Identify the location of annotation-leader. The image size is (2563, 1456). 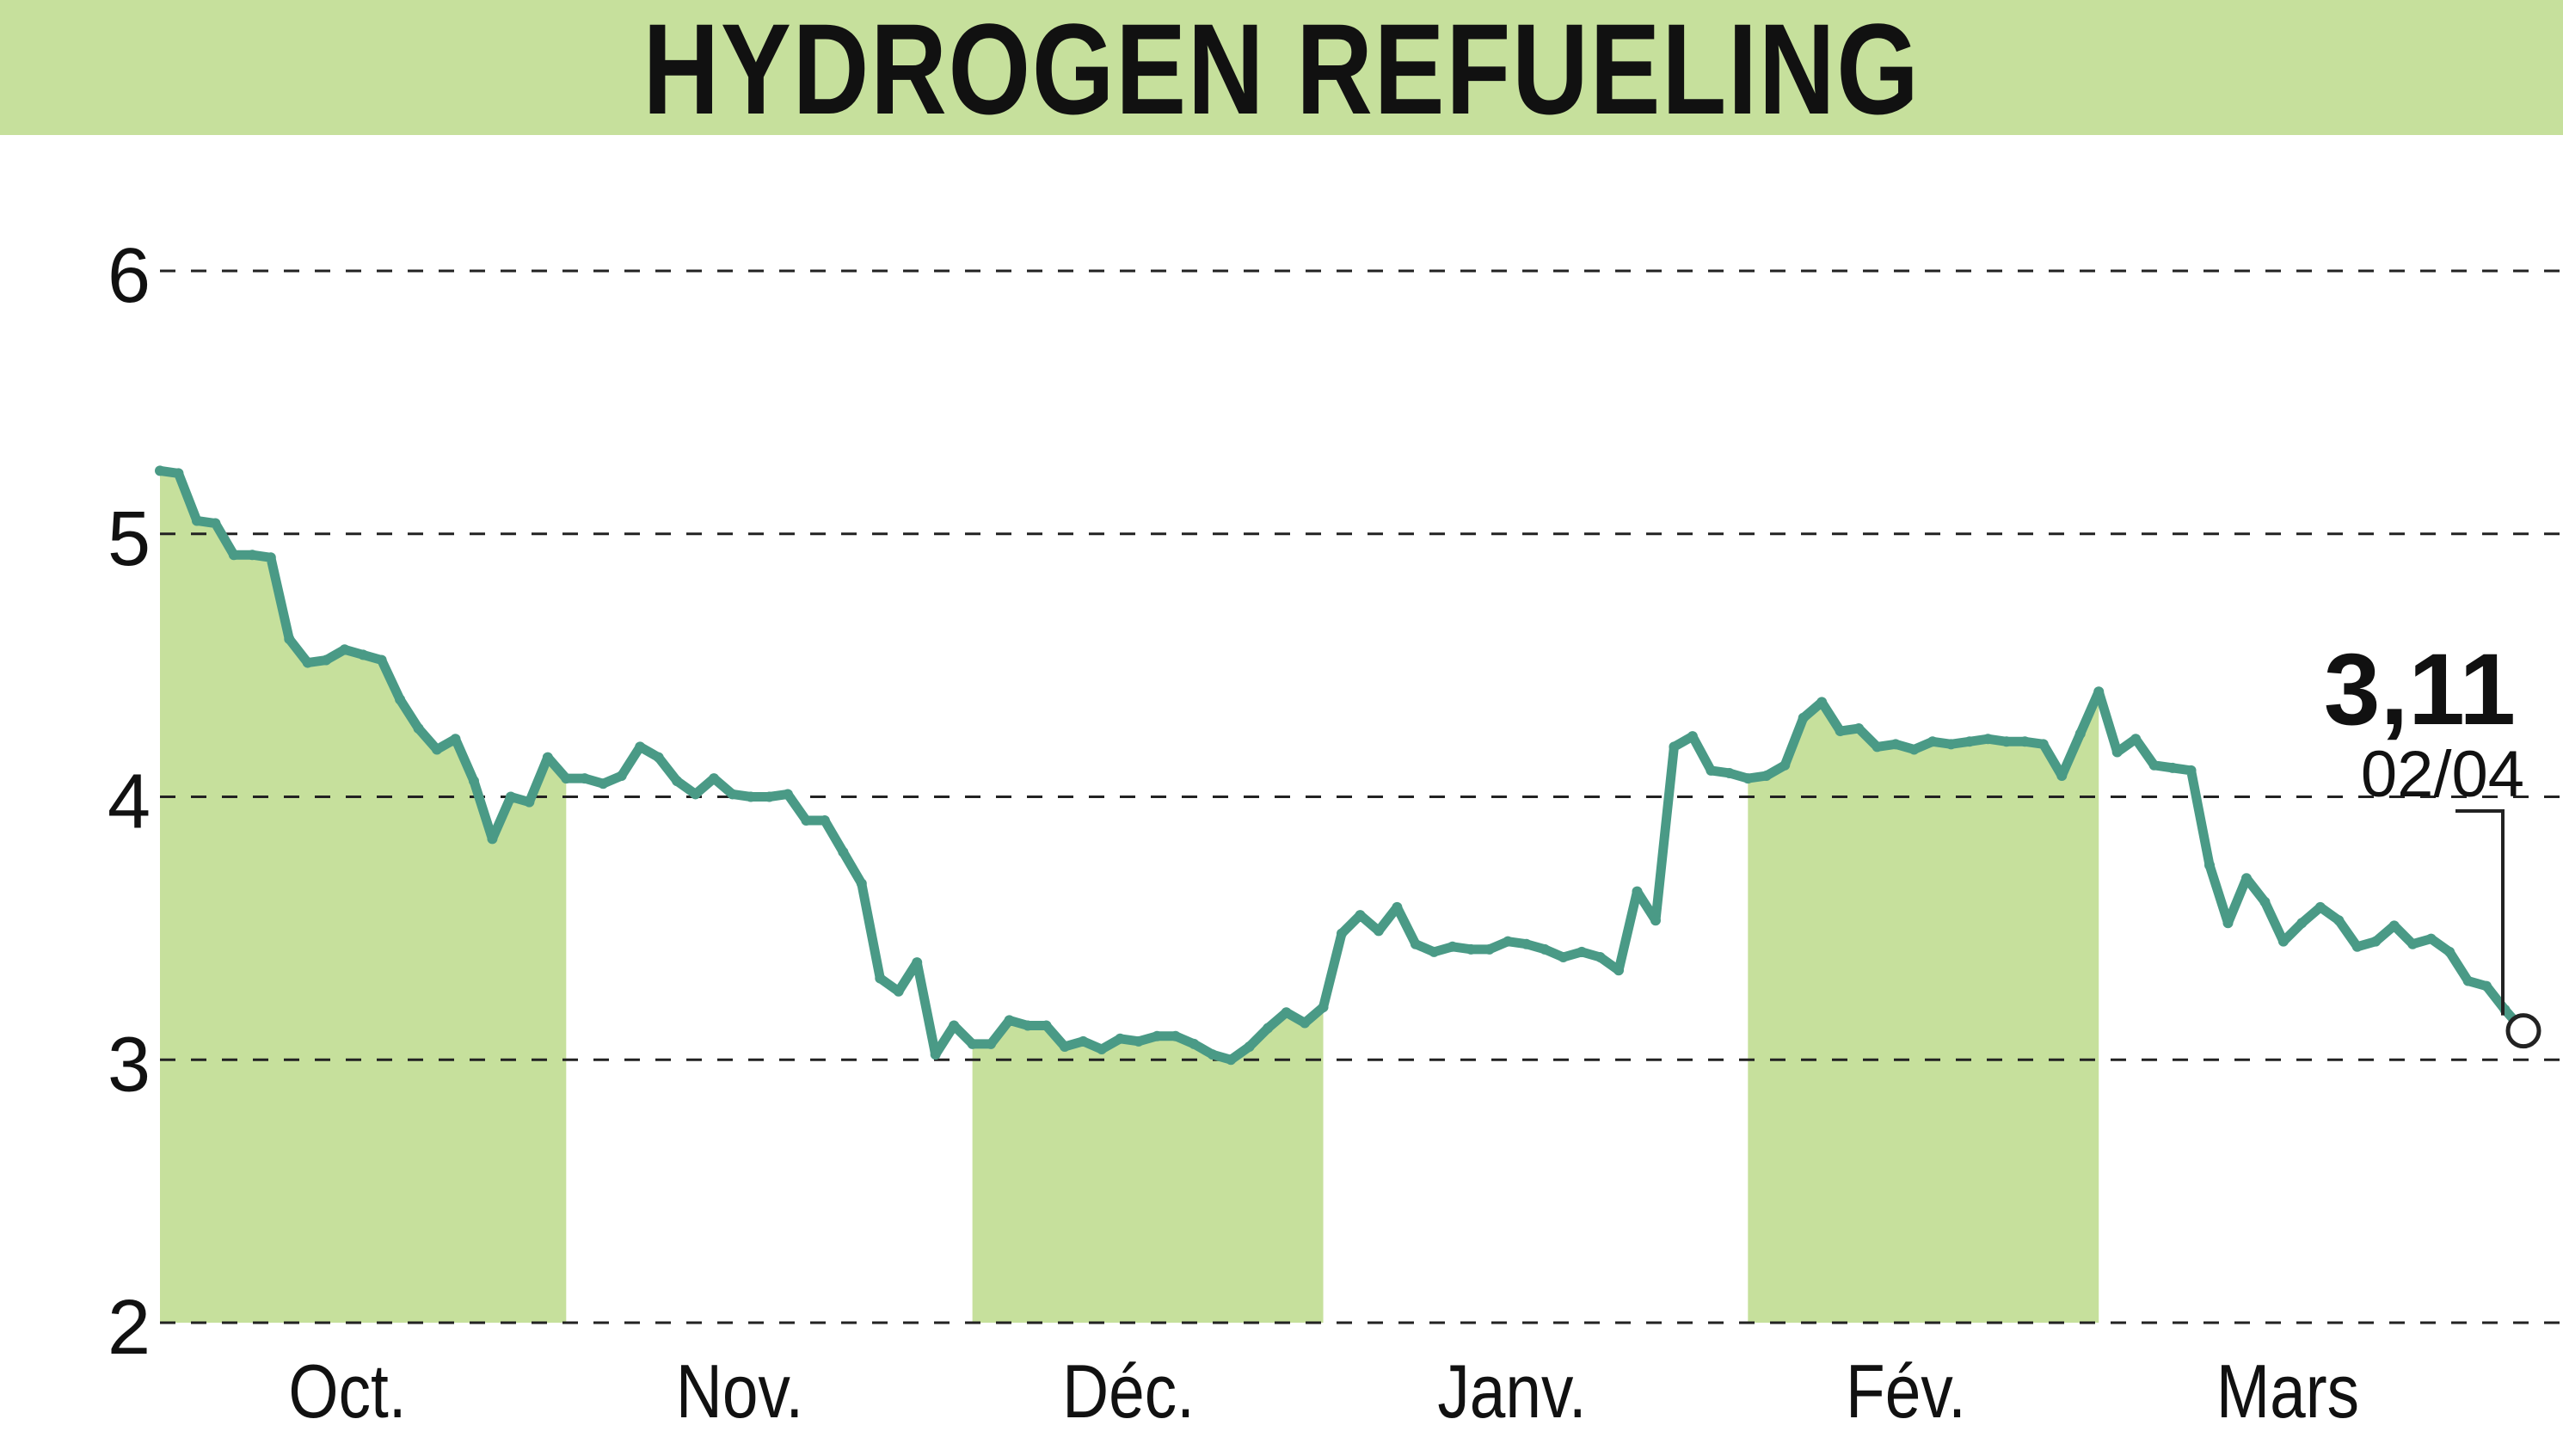
(2480, 912).